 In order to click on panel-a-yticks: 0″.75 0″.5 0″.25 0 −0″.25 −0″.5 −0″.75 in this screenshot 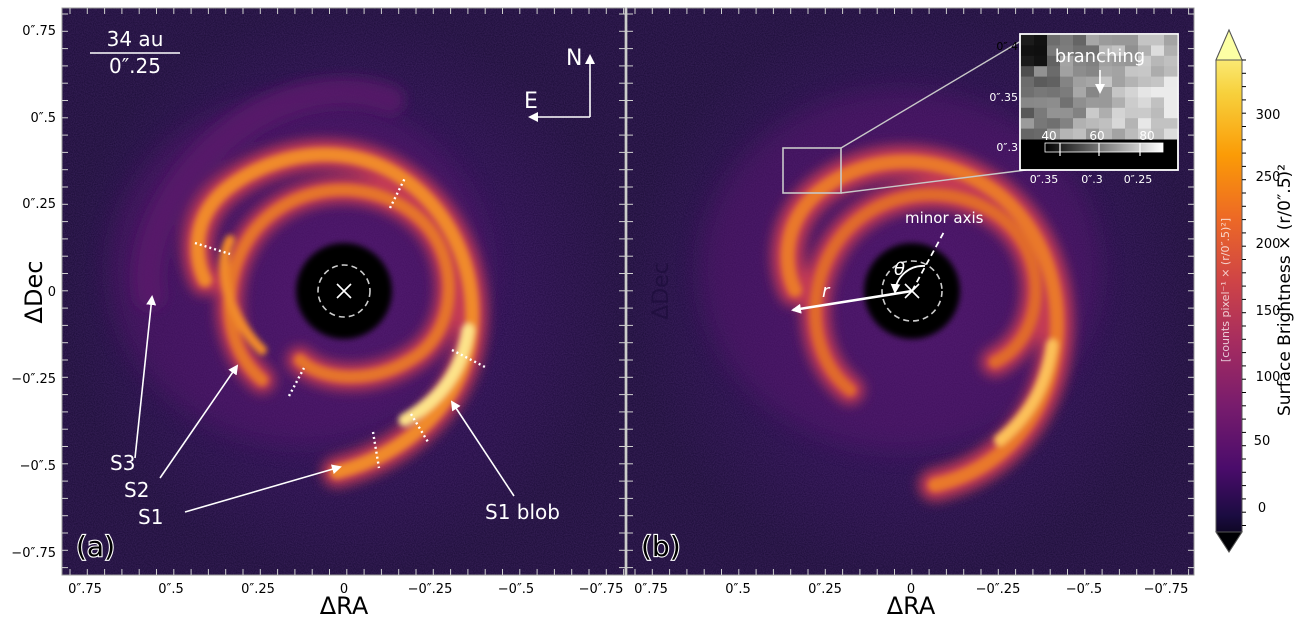, I will do `click(33, 292)`.